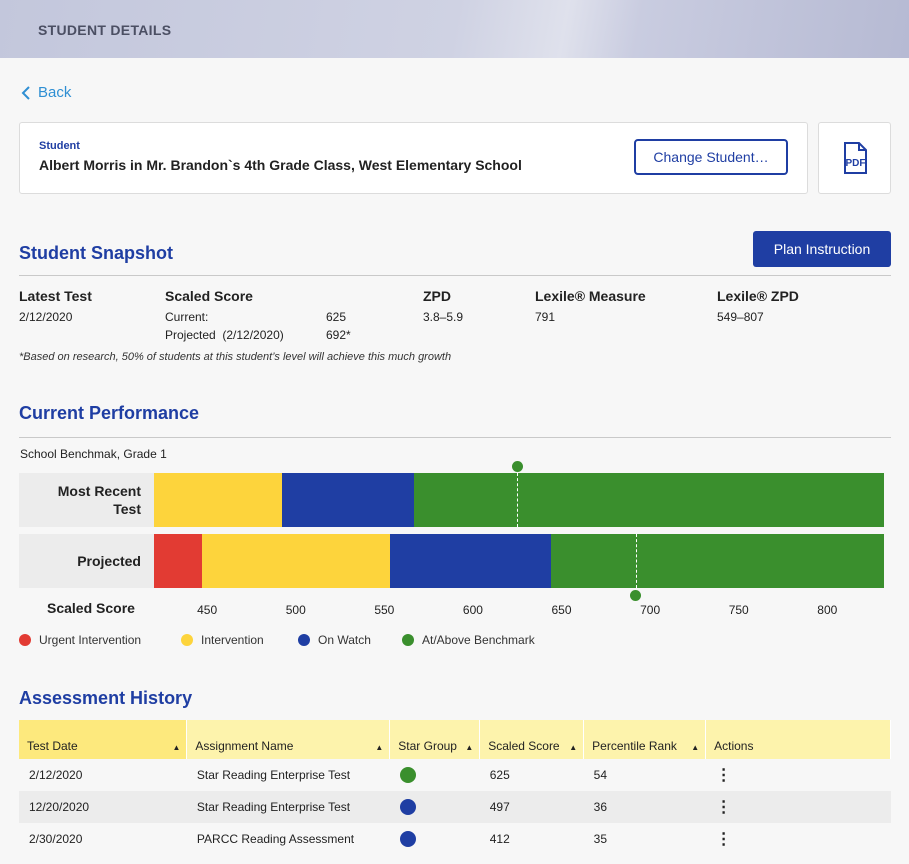 The width and height of the screenshot is (909, 864). I want to click on projected-score-value: 692*, so click(338, 335).